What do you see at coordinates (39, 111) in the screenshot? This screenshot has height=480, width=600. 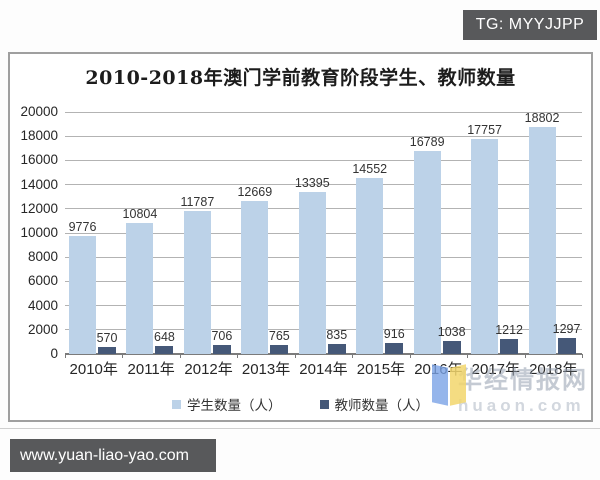 I see `y-tick-label: 20000` at bounding box center [39, 111].